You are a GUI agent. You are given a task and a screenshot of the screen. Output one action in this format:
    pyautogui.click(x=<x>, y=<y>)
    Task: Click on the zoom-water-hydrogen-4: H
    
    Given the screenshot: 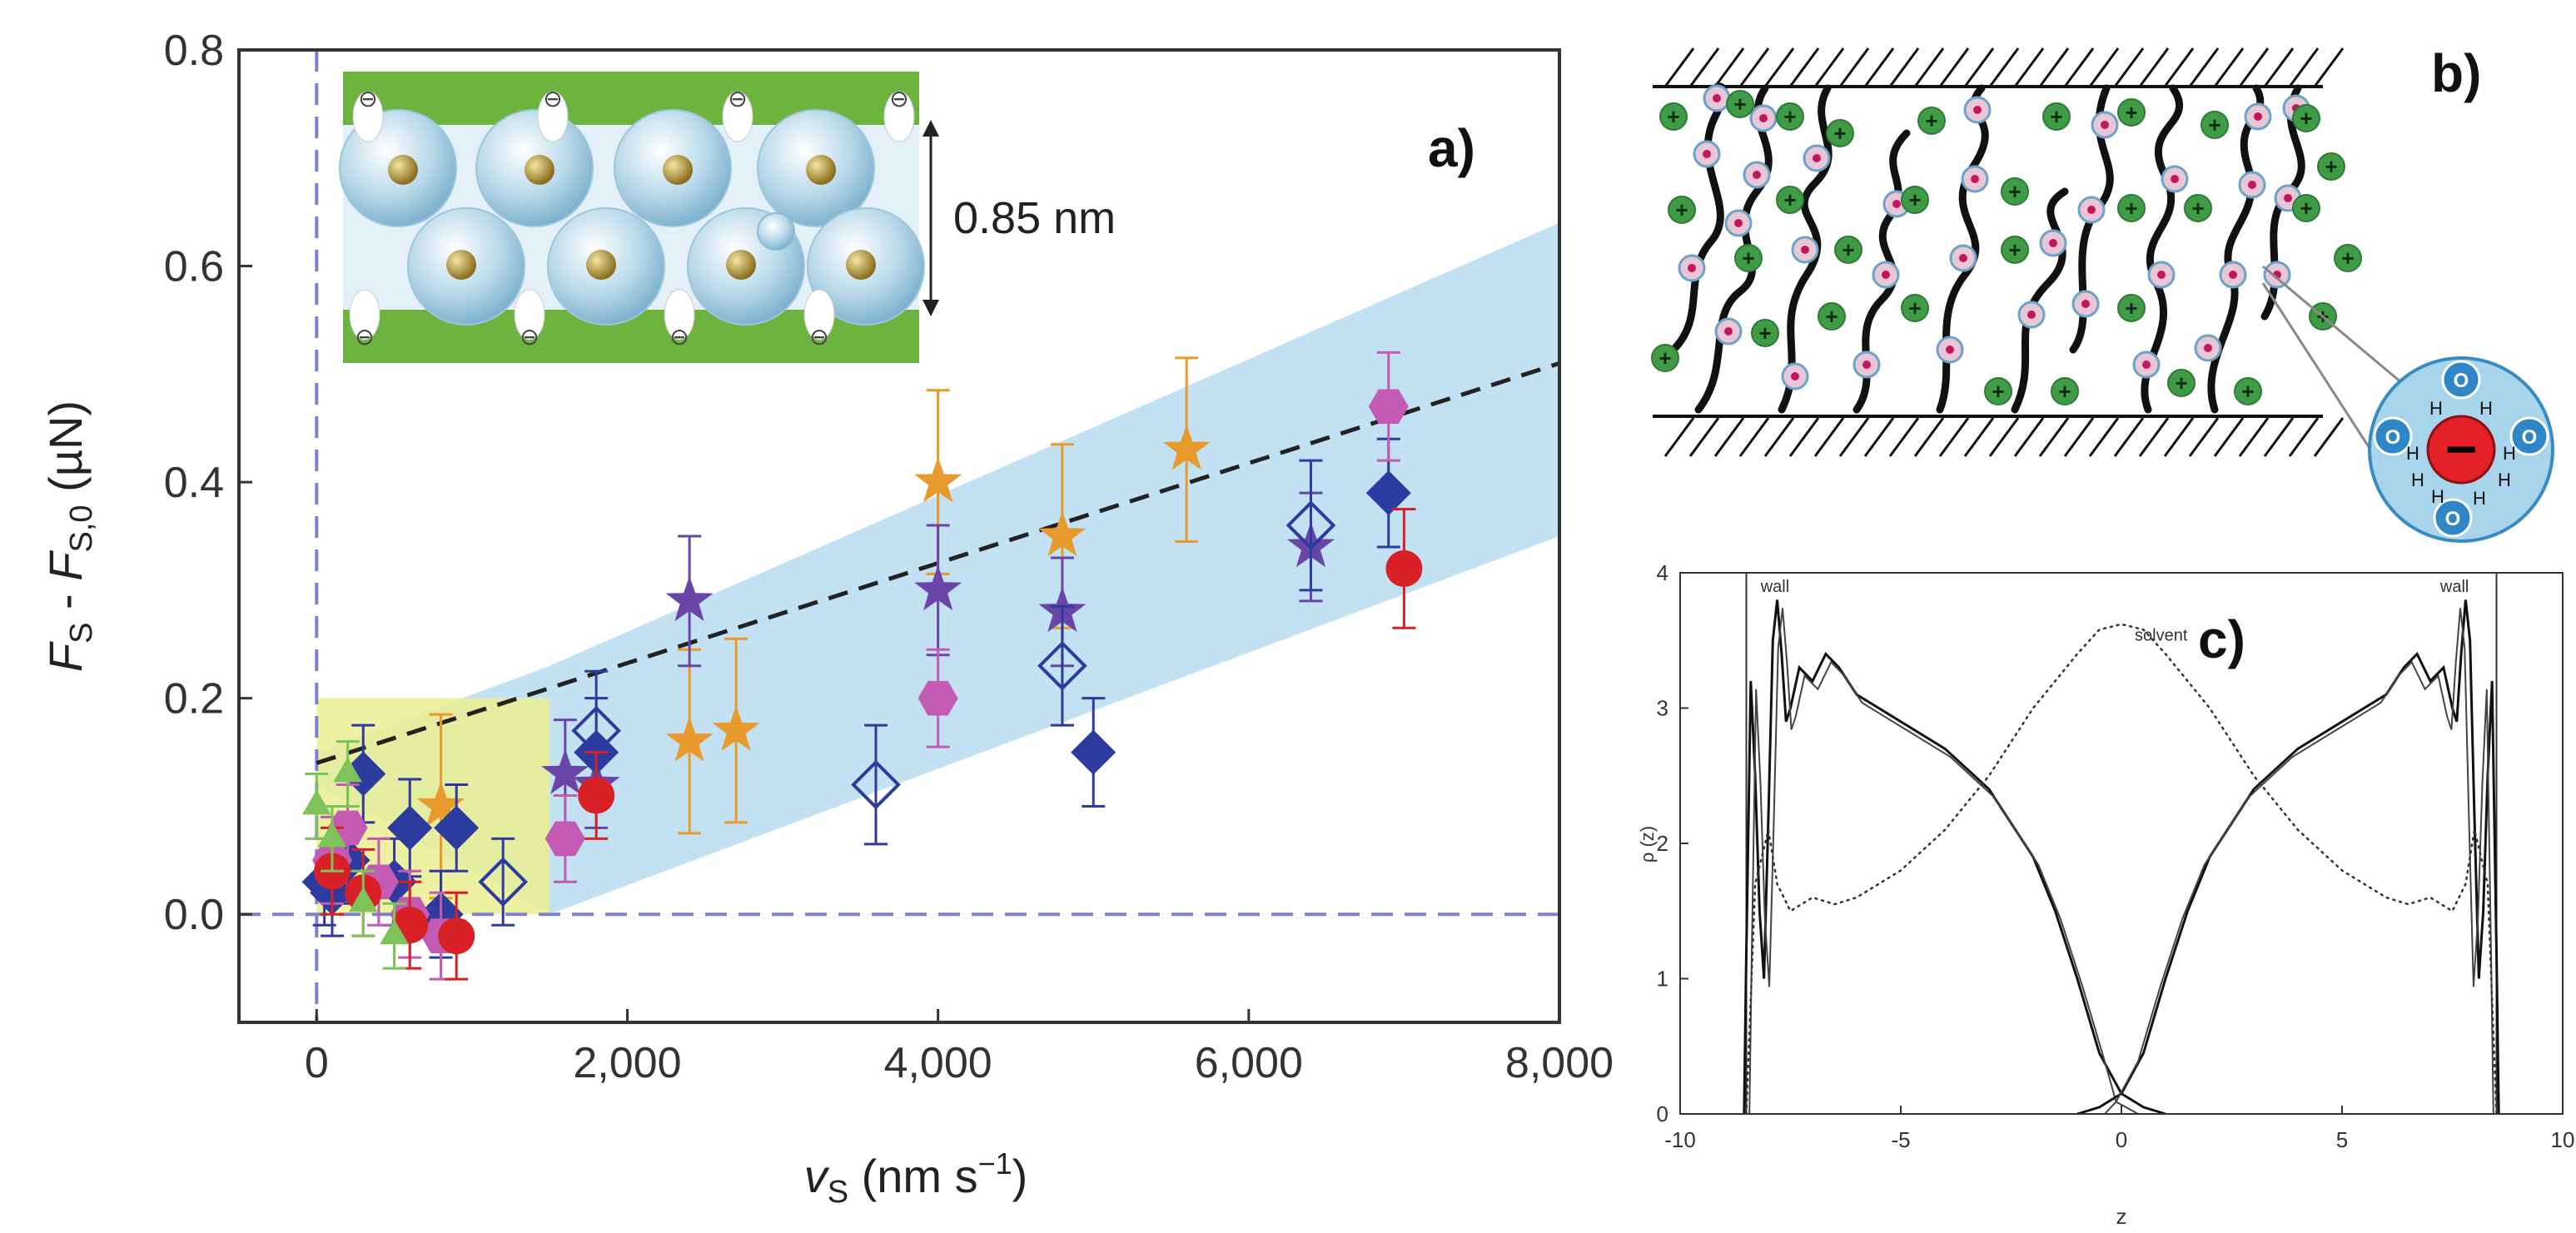 What is the action you would take?
    pyautogui.click(x=2509, y=453)
    